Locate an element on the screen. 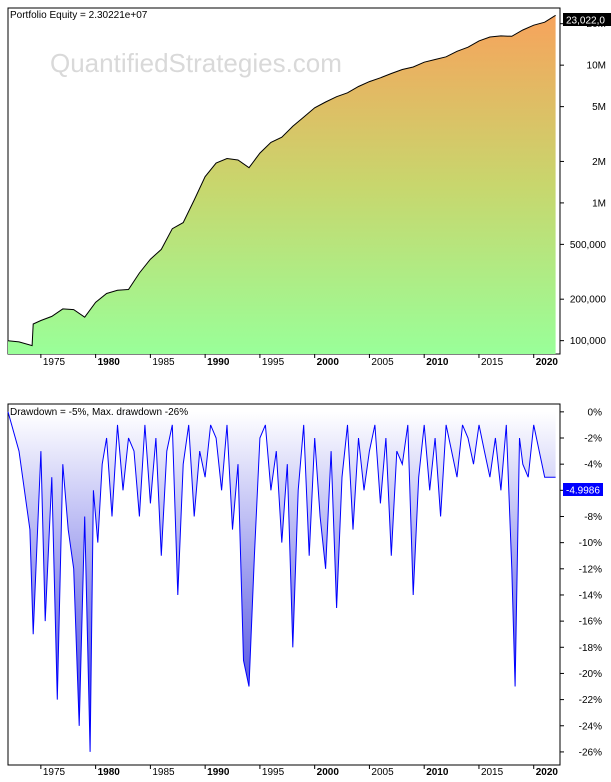 The width and height of the screenshot is (611, 782). equity-y-tick-label-1: 10M is located at coordinates (596, 66).